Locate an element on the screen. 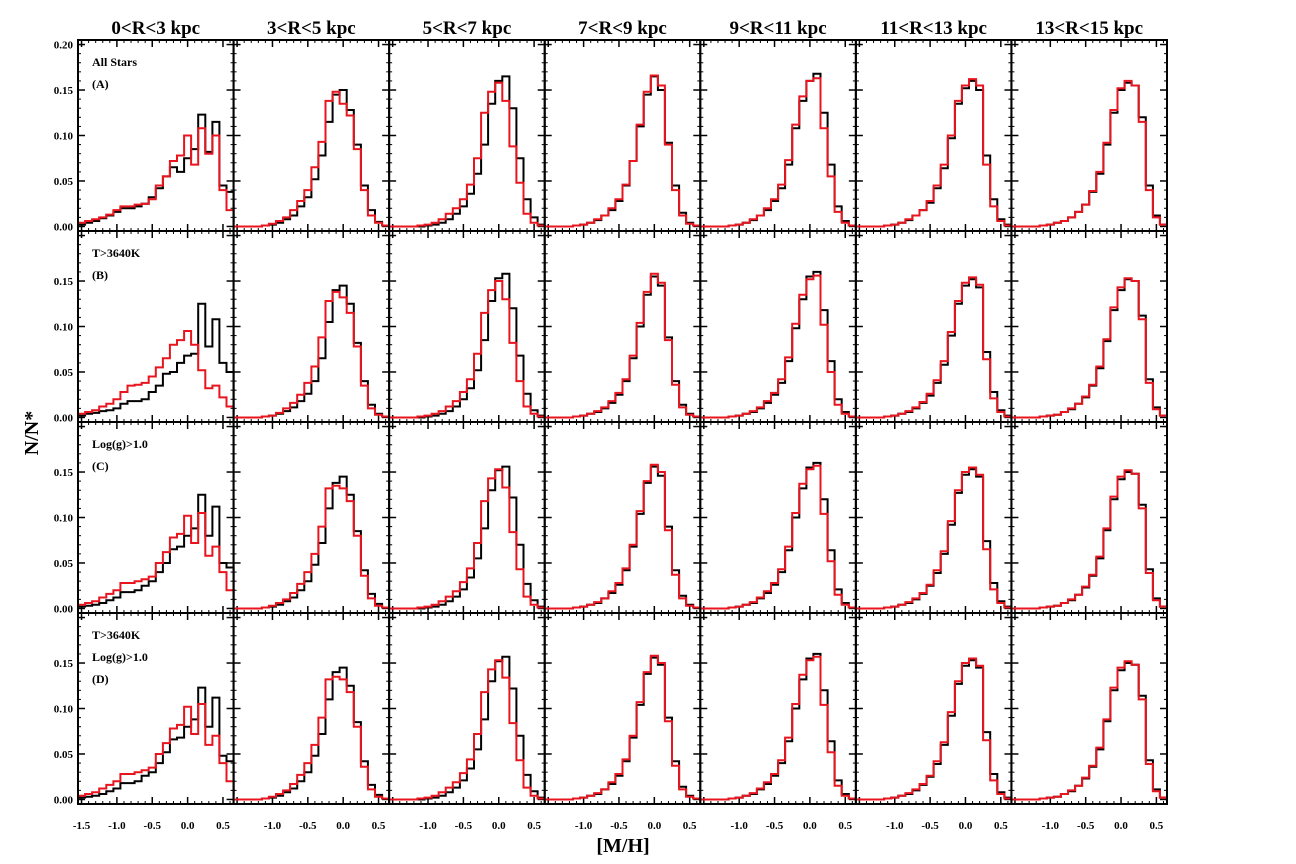  y-axis-title: N/N* is located at coordinates (32, 433).